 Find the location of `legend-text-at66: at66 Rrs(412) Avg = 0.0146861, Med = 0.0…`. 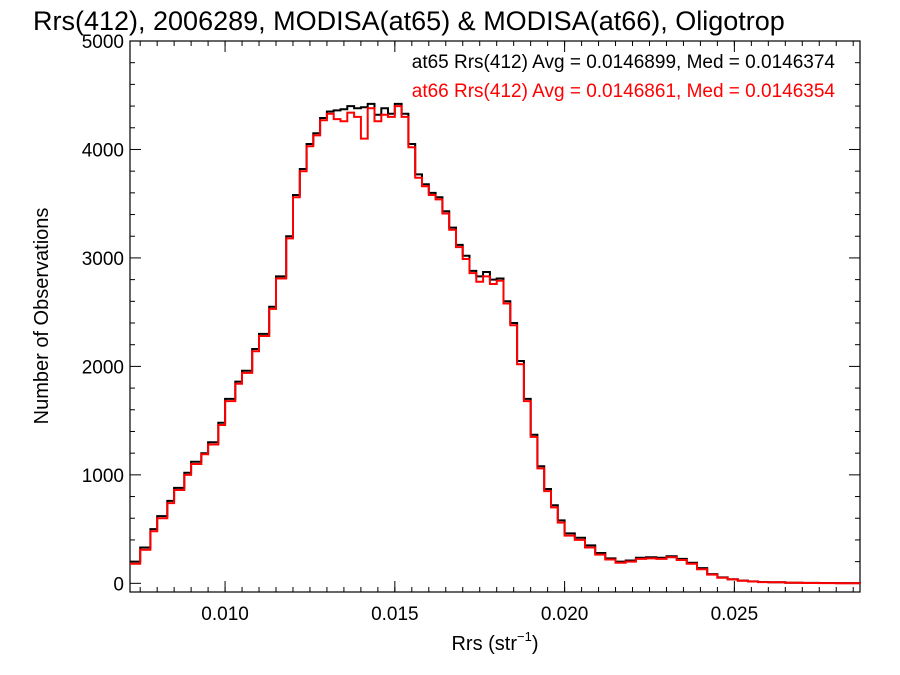

legend-text-at66: at66 Rrs(412) Avg = 0.0146861, Med = 0.0… is located at coordinates (624, 91).